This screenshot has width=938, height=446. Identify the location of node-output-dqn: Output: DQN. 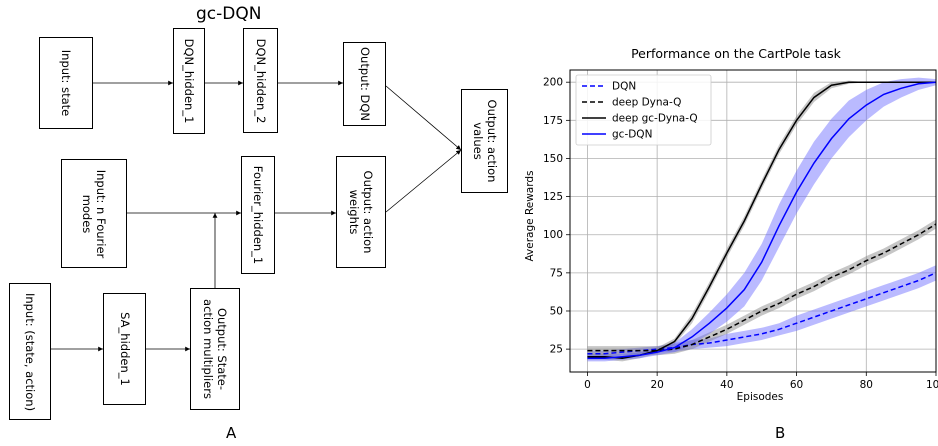
(364, 84).